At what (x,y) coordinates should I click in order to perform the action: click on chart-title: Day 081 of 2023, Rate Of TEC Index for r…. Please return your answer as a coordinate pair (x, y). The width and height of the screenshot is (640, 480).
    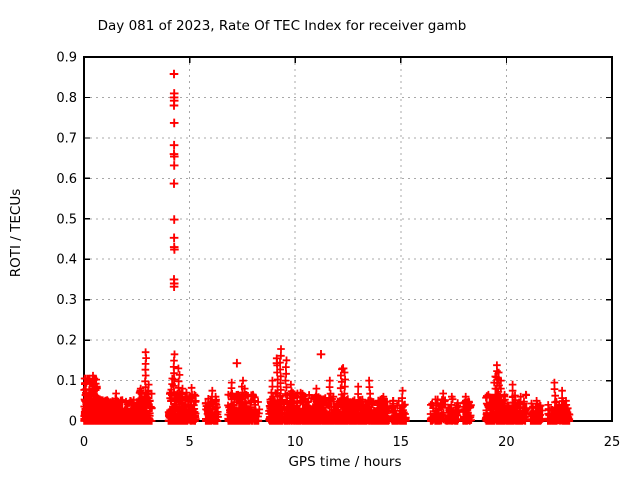
    Looking at the image, I should click on (282, 26).